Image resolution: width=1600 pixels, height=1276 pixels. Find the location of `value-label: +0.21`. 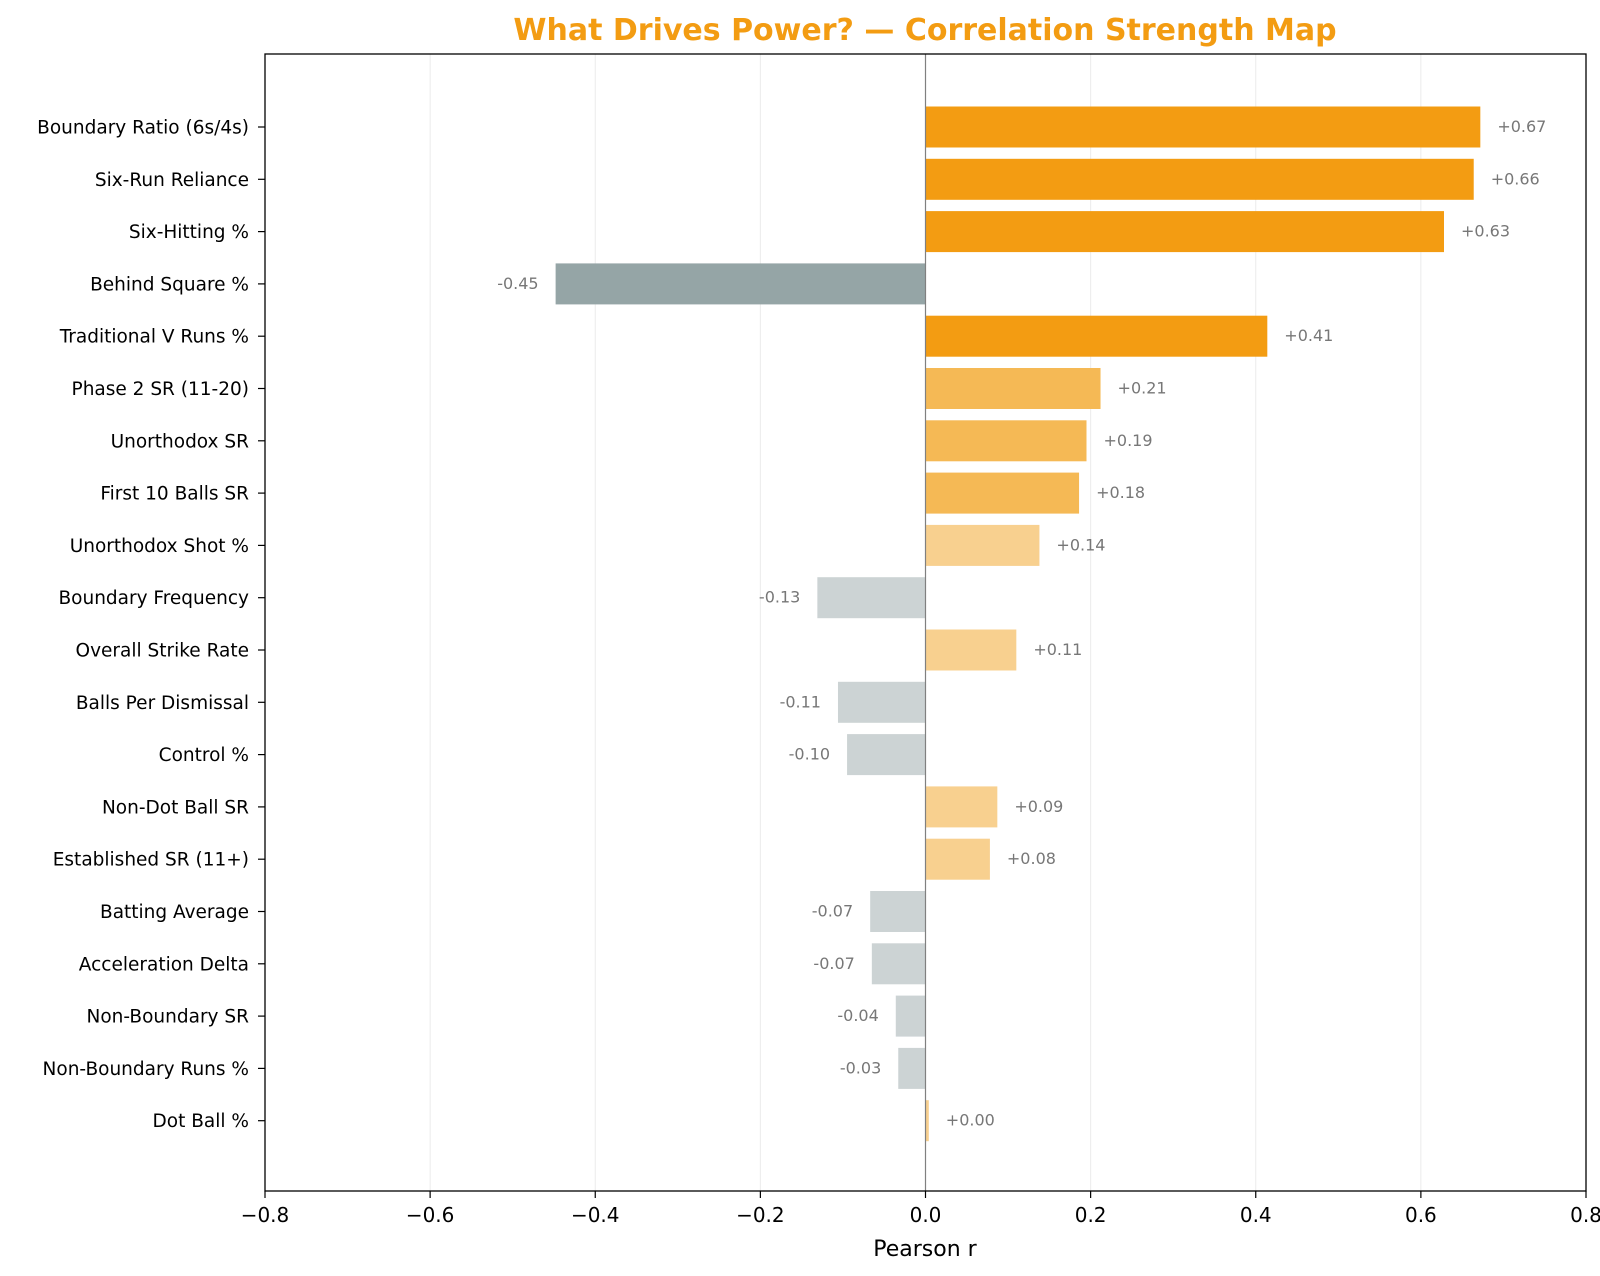

value-label: +0.21 is located at coordinates (1142, 388).